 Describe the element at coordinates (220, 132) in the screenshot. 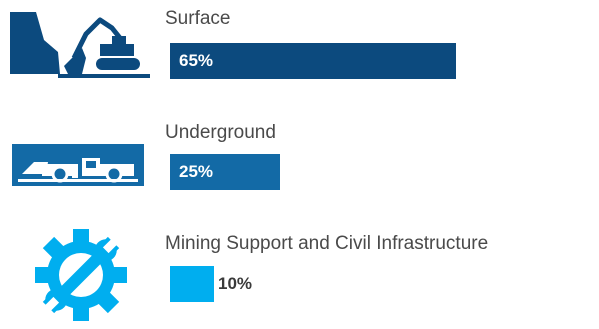

I see `category-label: Underground` at that location.